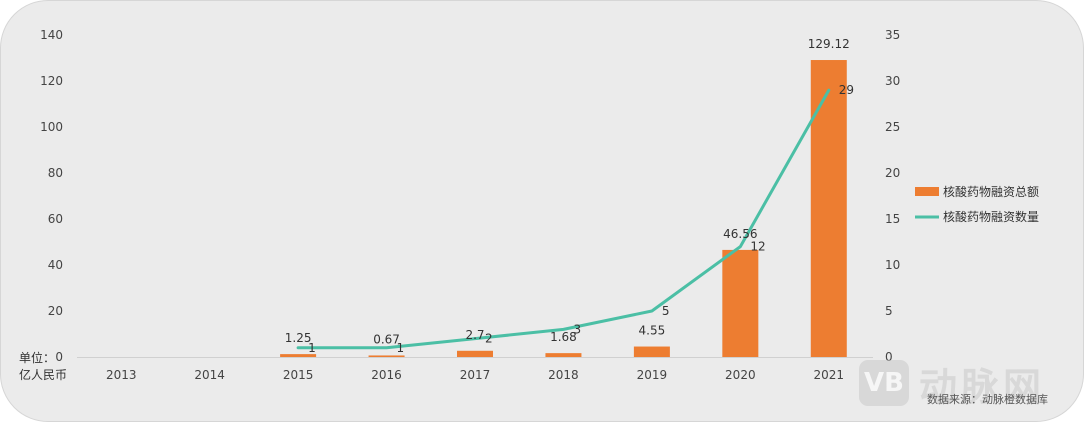 The width and height of the screenshot is (1084, 422). I want to click on x-tick-label: 2015, so click(298, 375).